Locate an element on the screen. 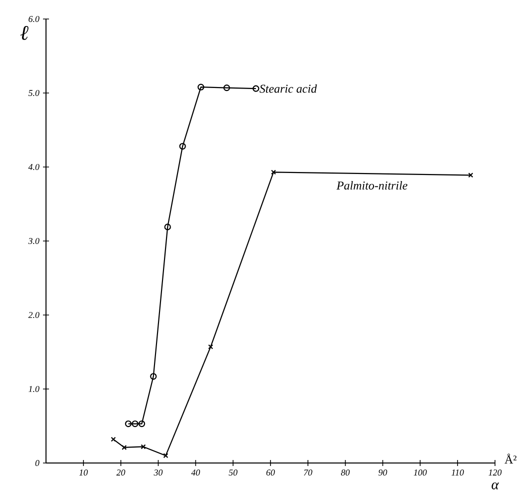  y-tick-label: 1.0 is located at coordinates (34, 389).